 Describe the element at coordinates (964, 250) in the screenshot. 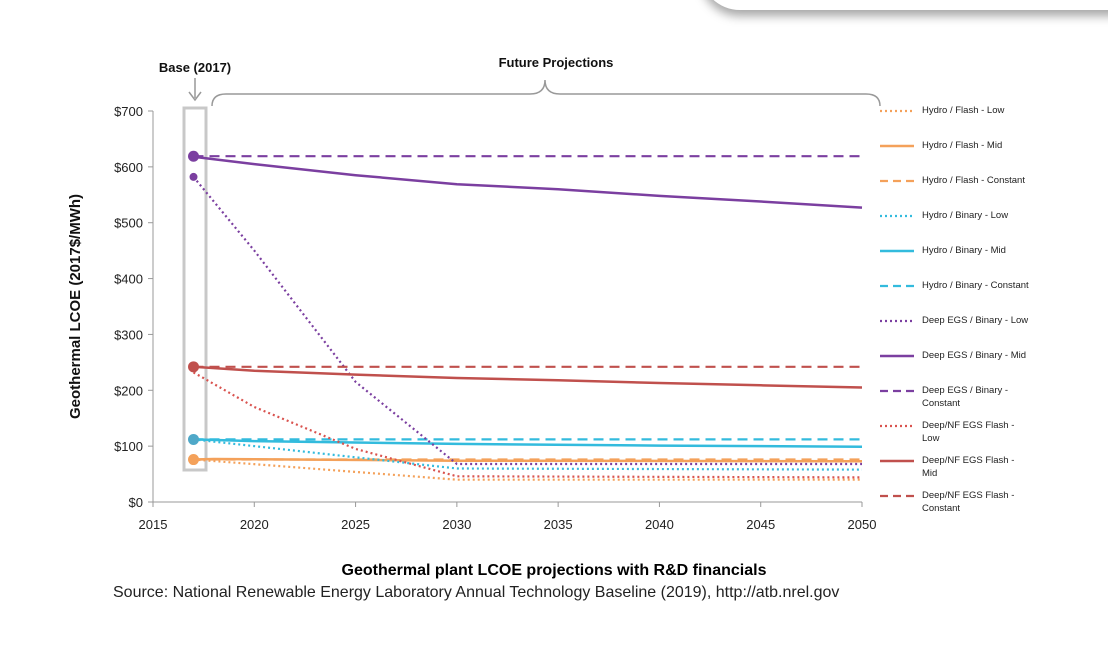

I see `legend-label: Hydro / Binary - Mid` at that location.